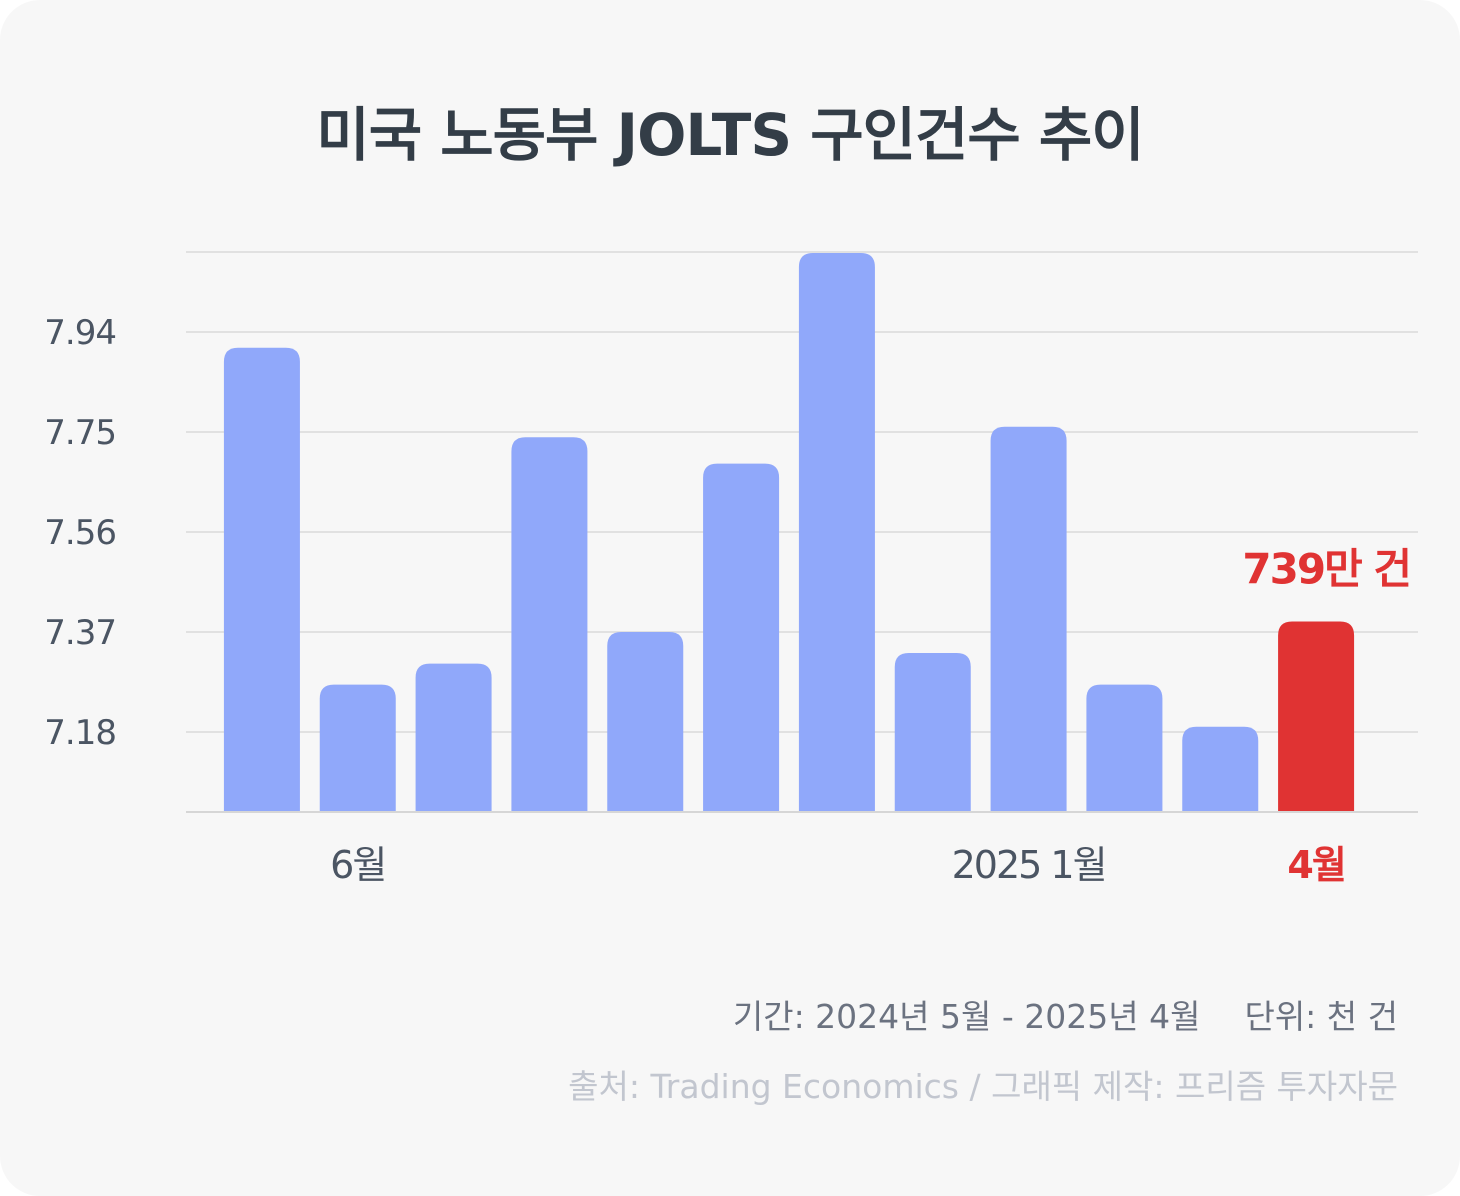  I want to click on chart-title: 미국 노동부 JOLTS 구인건수 추이, so click(730, 135).